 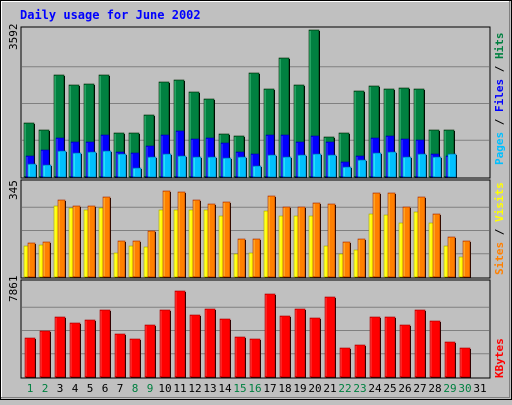 What do you see at coordinates (13, 190) in the screenshot?
I see `visits-ymax-label: 345` at bounding box center [13, 190].